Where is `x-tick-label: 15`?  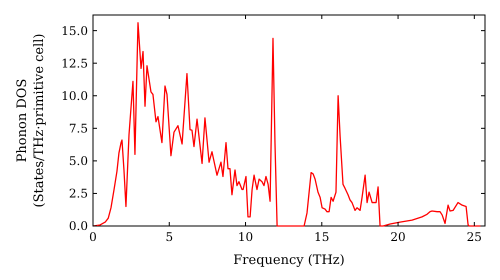
x-tick-label: 15 is located at coordinates (322, 237).